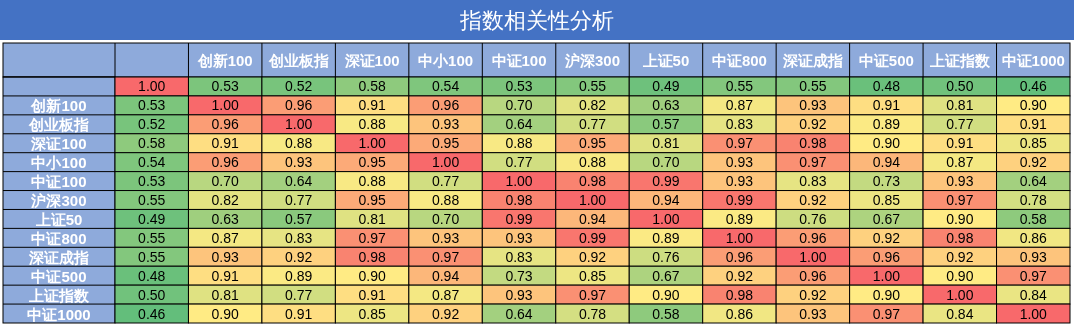 This screenshot has width=1074, height=326. I want to click on y-tick-label: 中证100, so click(59, 182).